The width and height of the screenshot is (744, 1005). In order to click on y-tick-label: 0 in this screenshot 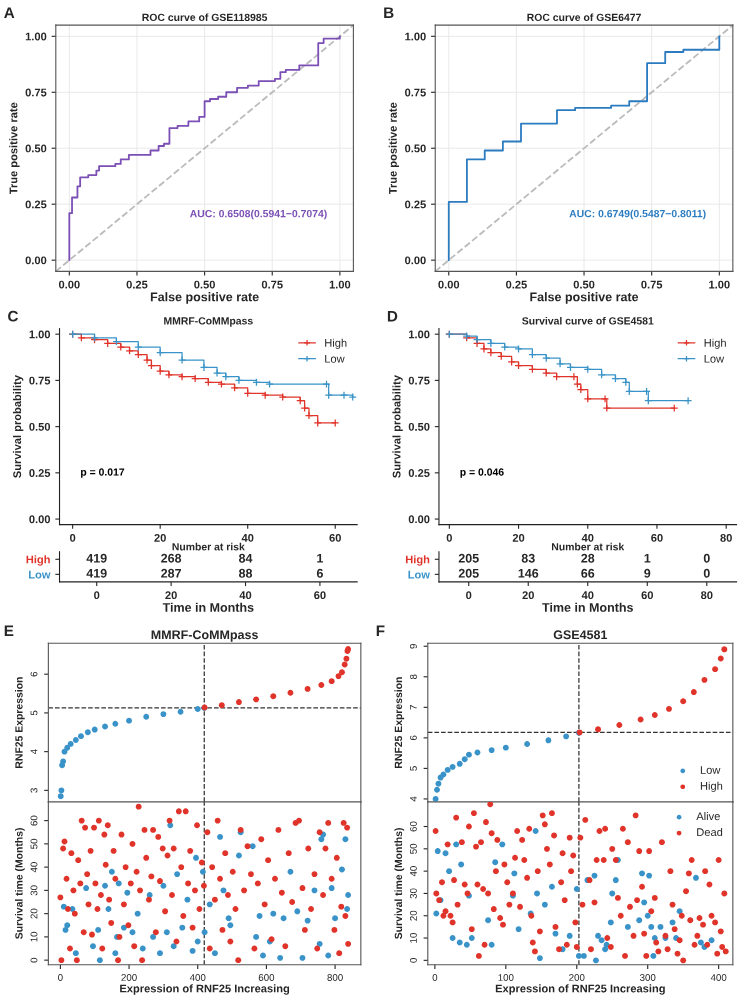, I will do `click(413, 960)`.